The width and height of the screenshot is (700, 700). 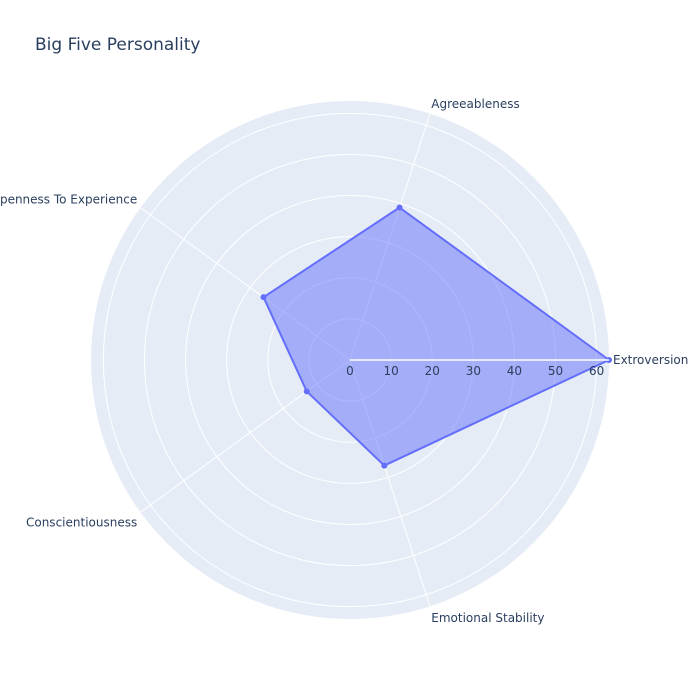 What do you see at coordinates (514, 371) in the screenshot?
I see `radial-tick-label: 40` at bounding box center [514, 371].